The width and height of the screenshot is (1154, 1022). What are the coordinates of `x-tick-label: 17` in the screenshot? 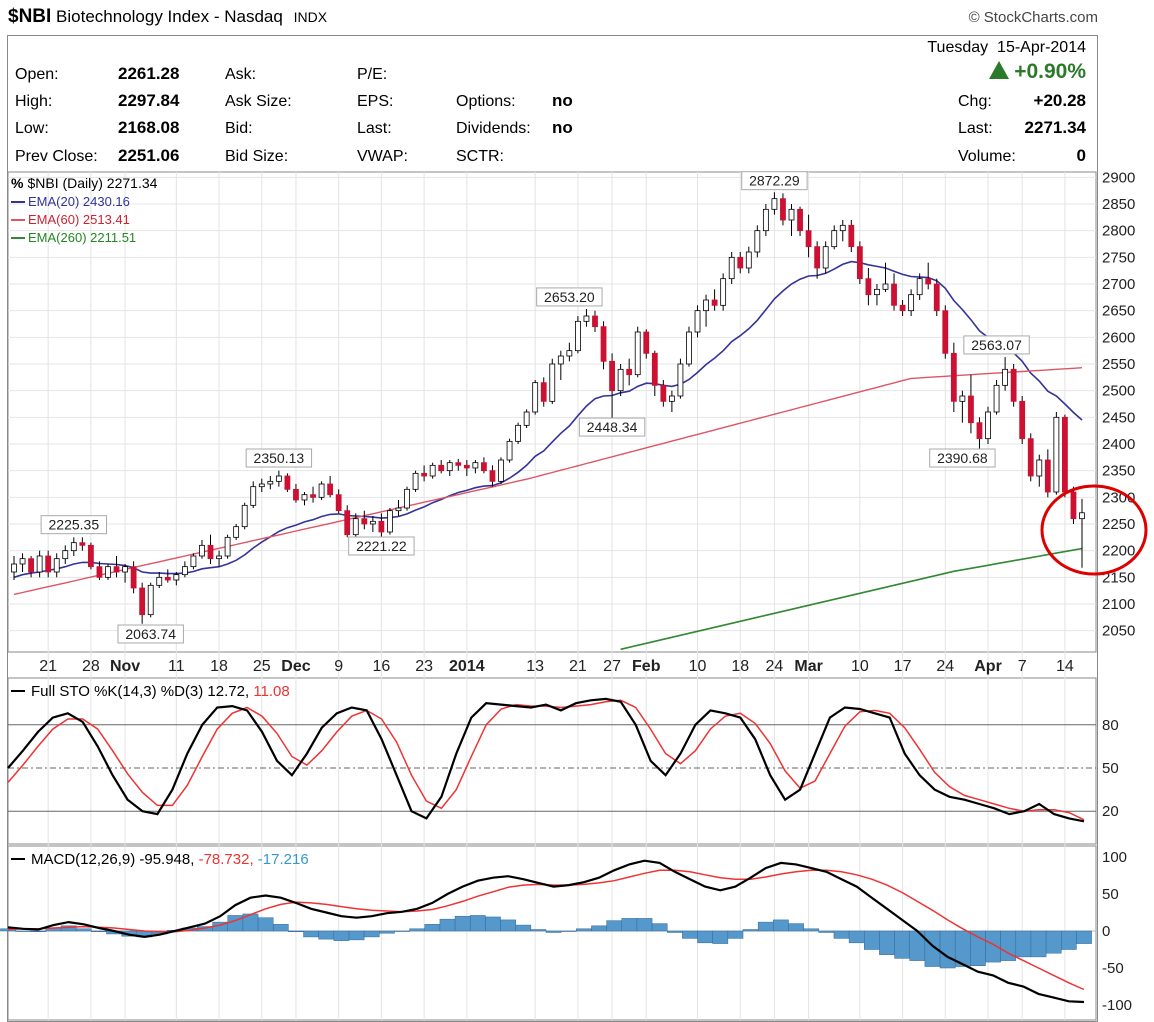 It's located at (903, 666).